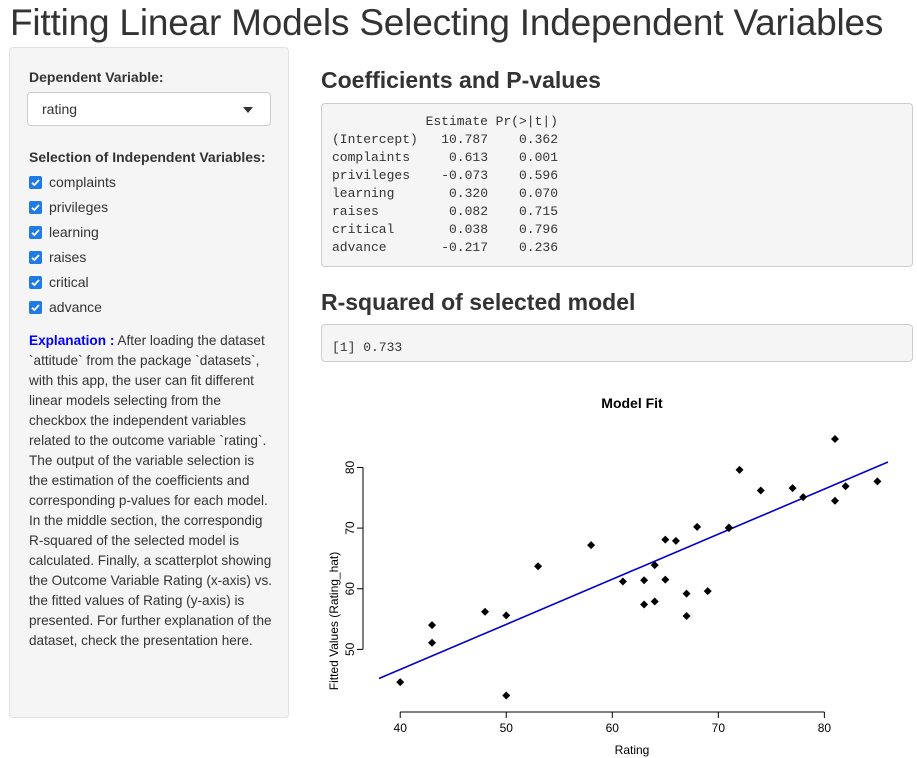 The width and height of the screenshot is (917, 758). What do you see at coordinates (96, 77) in the screenshot?
I see `dependent-variable-label: Dependent Variable:` at bounding box center [96, 77].